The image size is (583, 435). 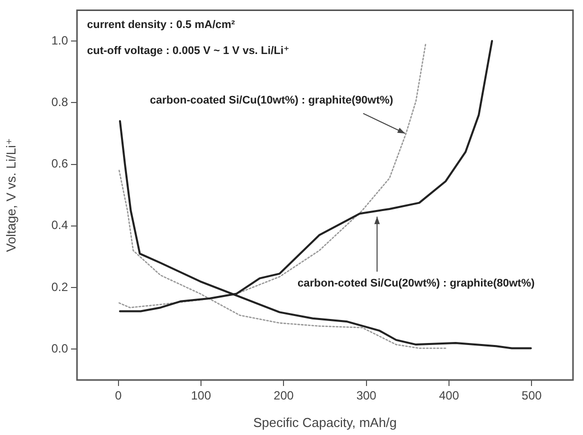 I want to click on x-tick-label: 400, so click(x=449, y=395).